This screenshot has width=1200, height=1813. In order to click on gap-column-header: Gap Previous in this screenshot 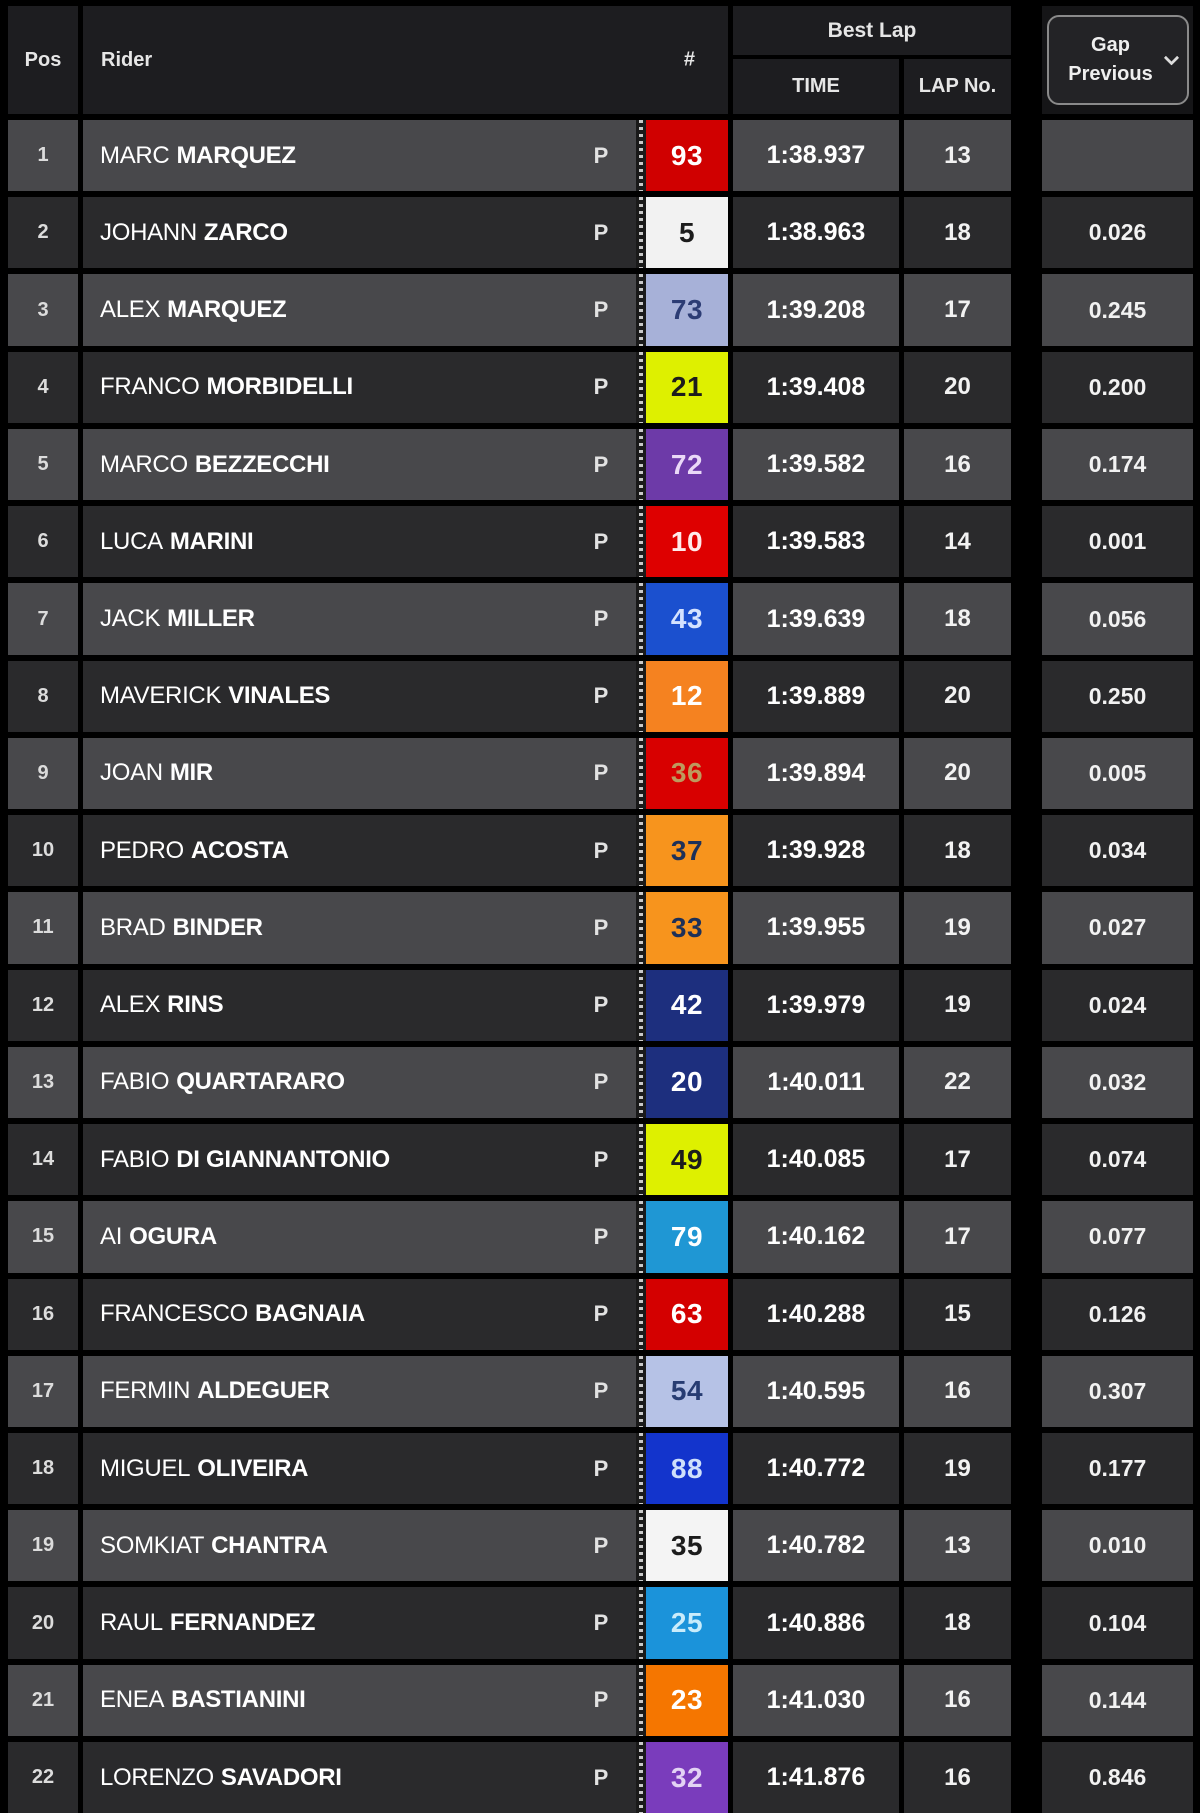, I will do `click(1117, 60)`.